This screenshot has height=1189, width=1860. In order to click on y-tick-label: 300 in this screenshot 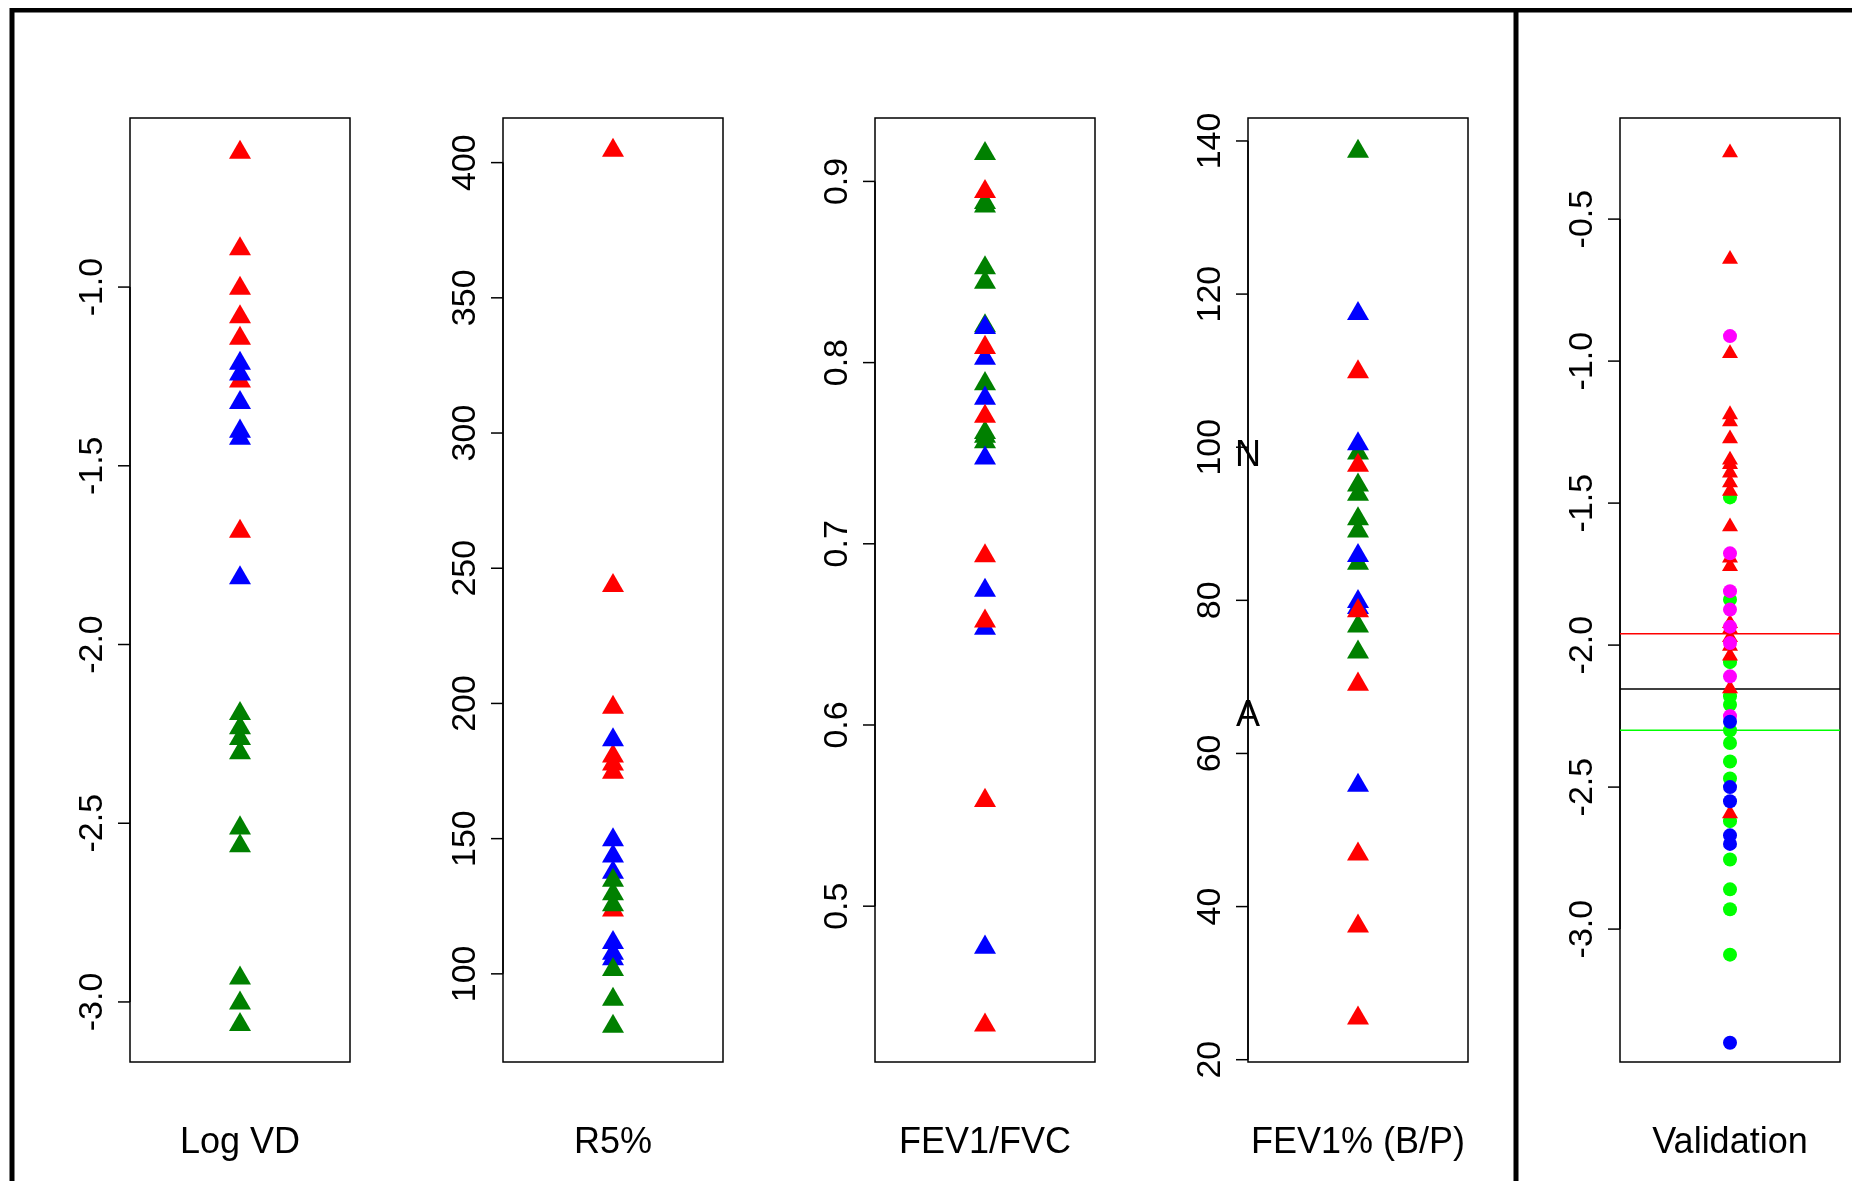, I will do `click(463, 433)`.